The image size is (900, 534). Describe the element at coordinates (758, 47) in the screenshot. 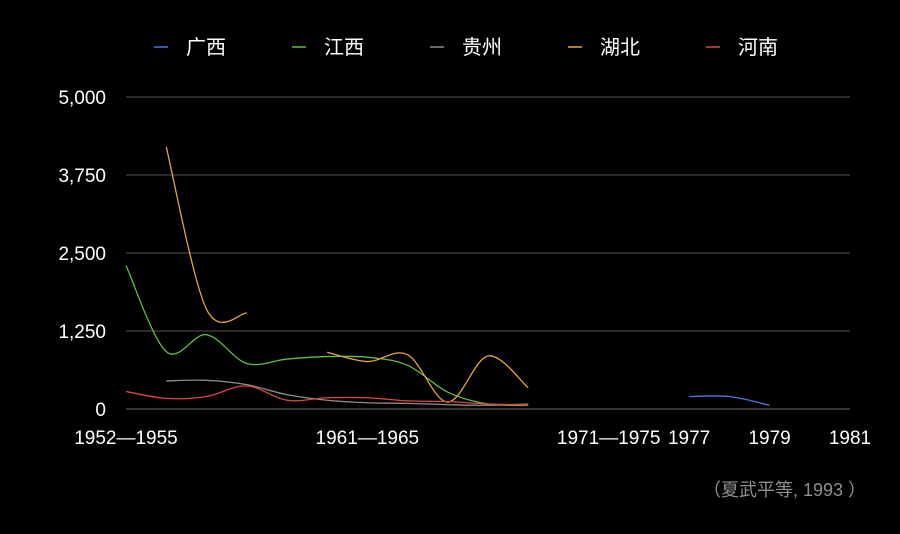

I see `legend-label: 河南` at that location.